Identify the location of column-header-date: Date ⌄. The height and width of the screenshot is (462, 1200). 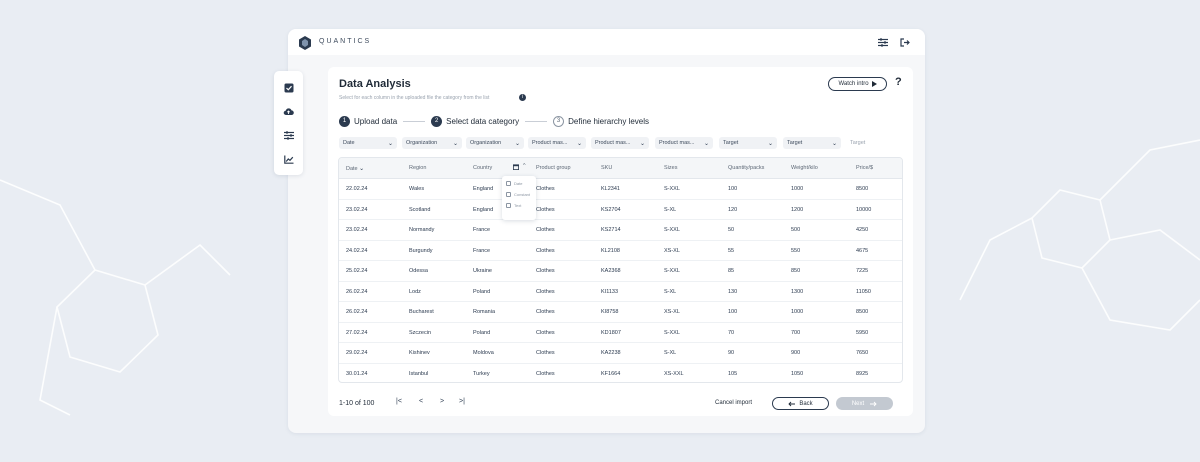
(355, 169).